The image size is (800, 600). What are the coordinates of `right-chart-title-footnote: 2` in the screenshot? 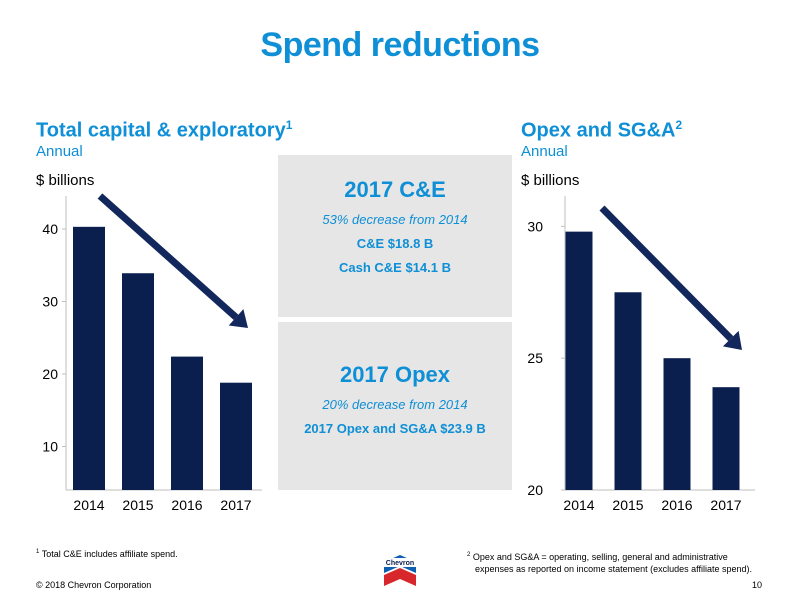 It's located at (679, 125).